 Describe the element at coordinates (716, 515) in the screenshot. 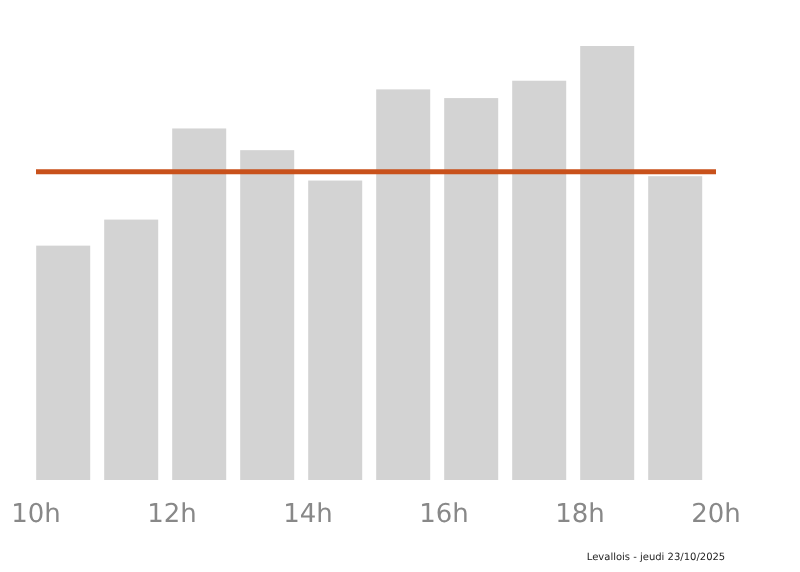

I see `x-tick-label: 20h` at that location.